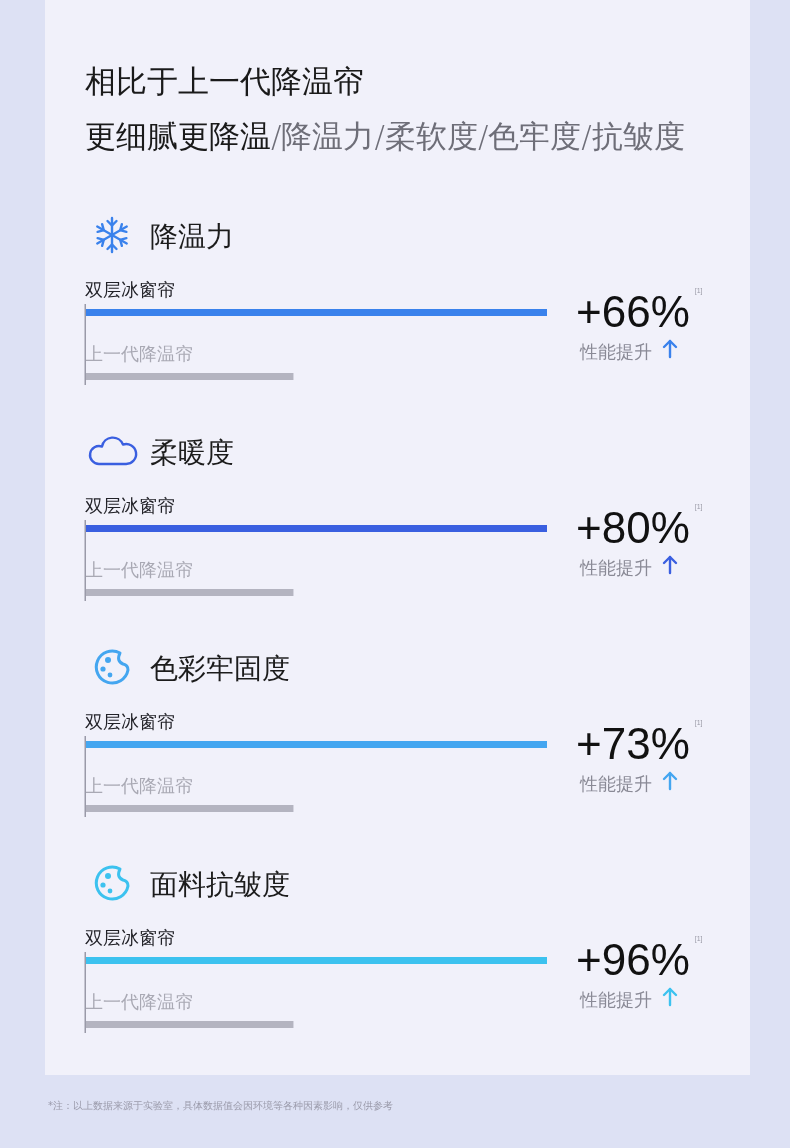 This screenshot has height=1148, width=790. What do you see at coordinates (192, 236) in the screenshot?
I see `chart-title: 降温力` at bounding box center [192, 236].